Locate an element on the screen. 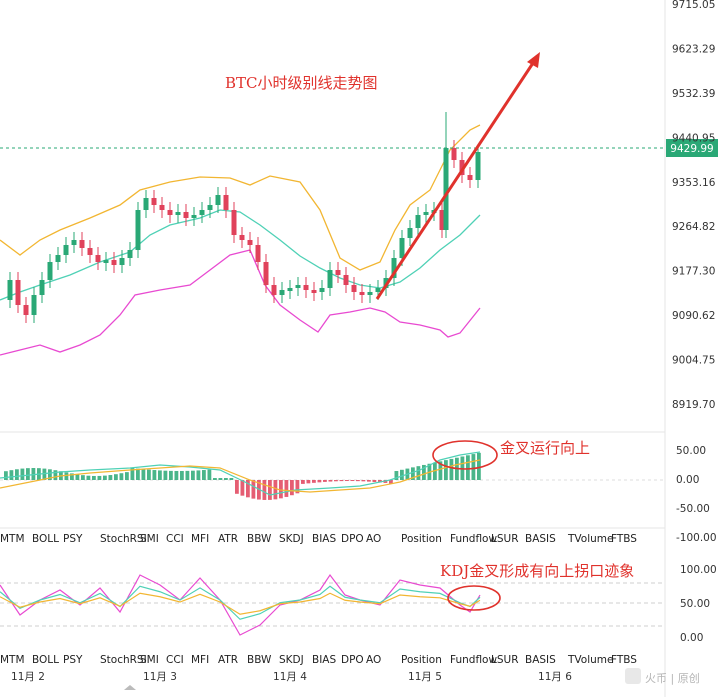 The height and width of the screenshot is (697, 720). boll-mid-line is located at coordinates (240, 255).